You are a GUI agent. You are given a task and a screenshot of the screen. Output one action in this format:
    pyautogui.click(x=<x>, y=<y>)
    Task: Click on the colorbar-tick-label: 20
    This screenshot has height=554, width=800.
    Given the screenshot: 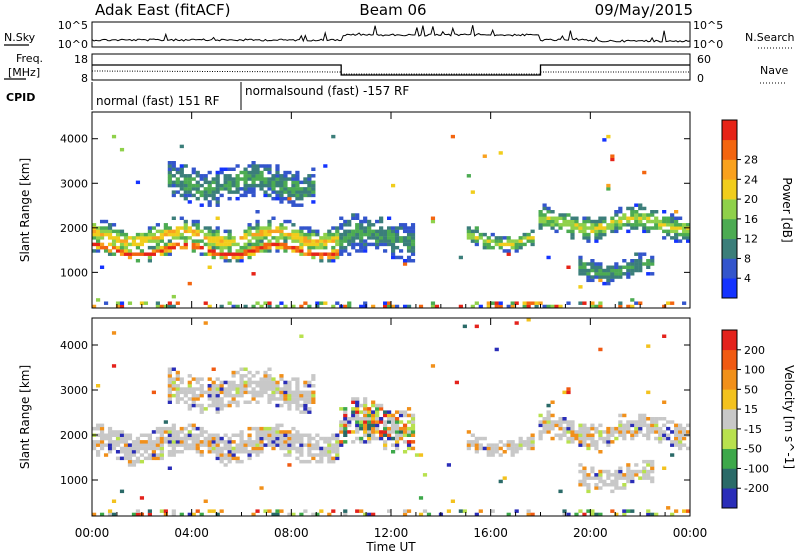 What is the action you would take?
    pyautogui.click(x=751, y=199)
    